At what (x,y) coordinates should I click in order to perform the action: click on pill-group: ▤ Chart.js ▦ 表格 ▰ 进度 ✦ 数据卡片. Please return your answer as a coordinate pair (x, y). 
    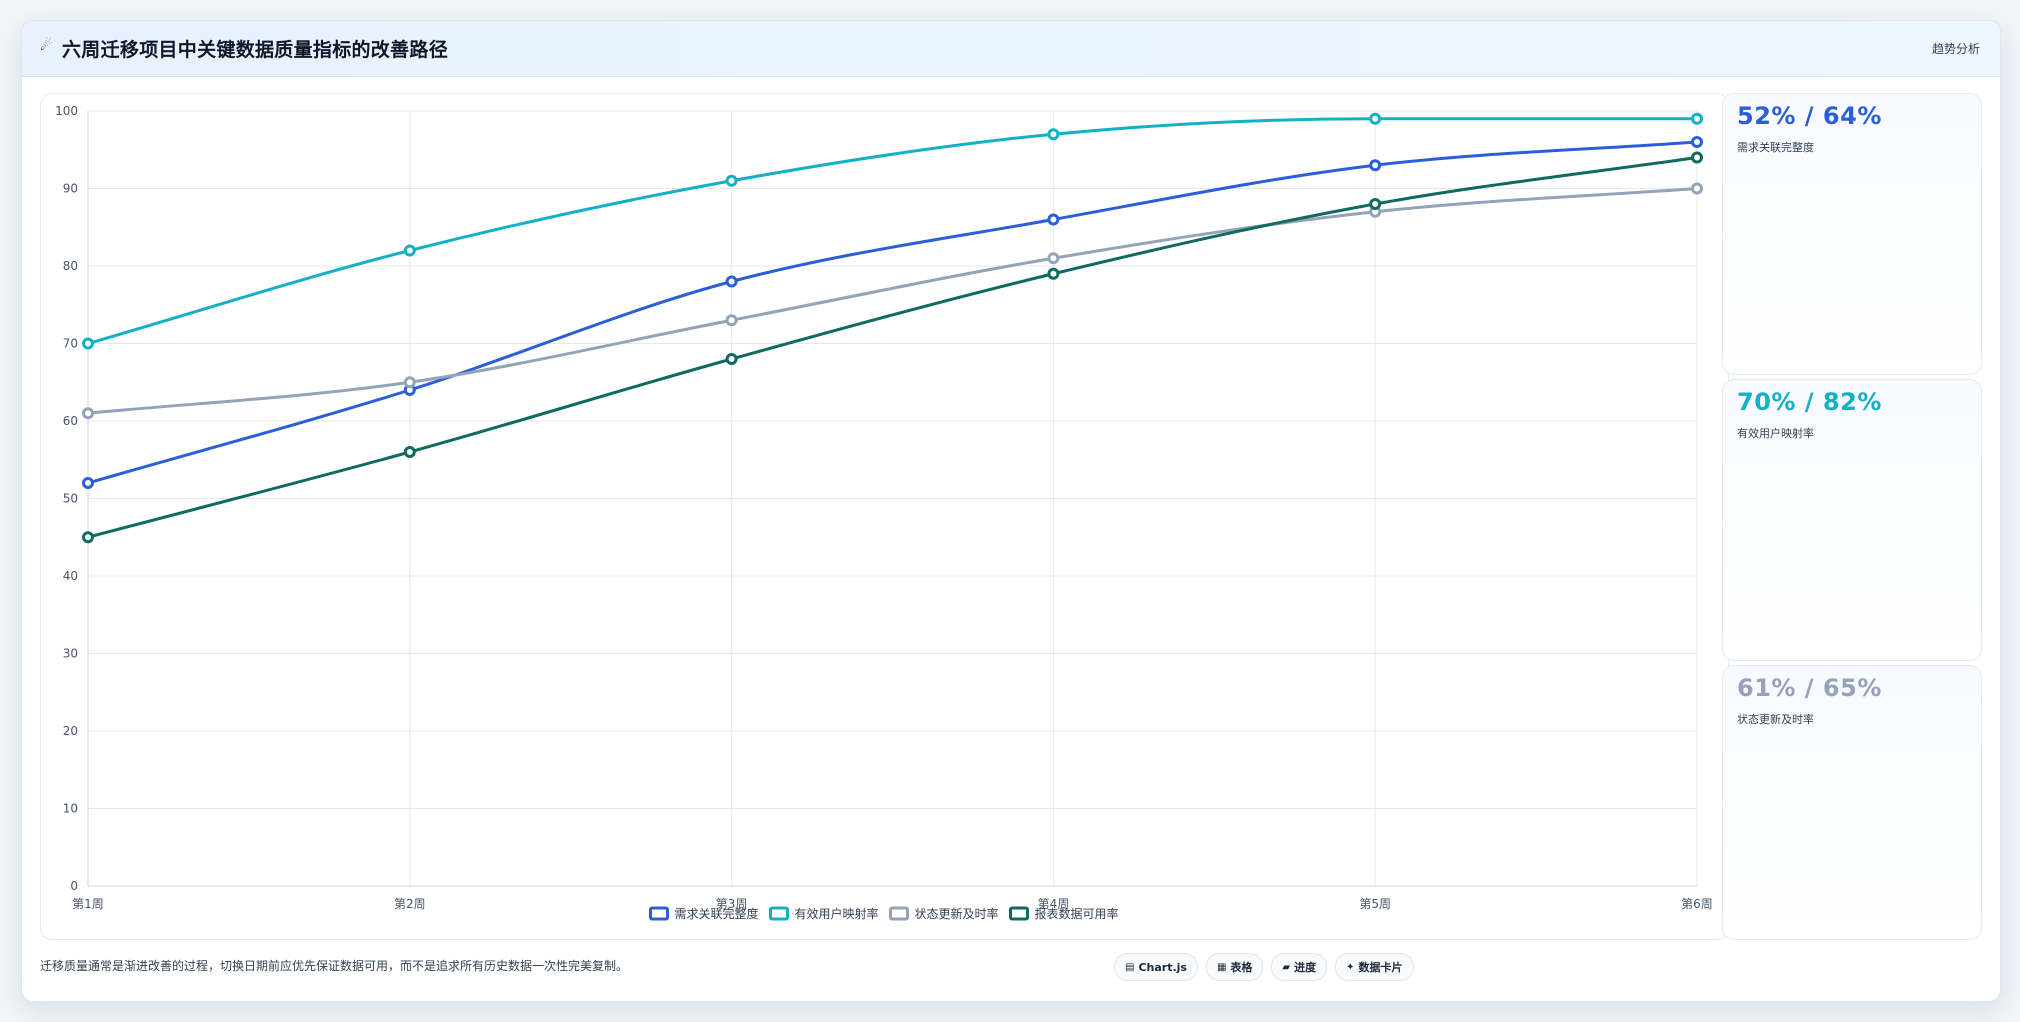
    Looking at the image, I should click on (1264, 967).